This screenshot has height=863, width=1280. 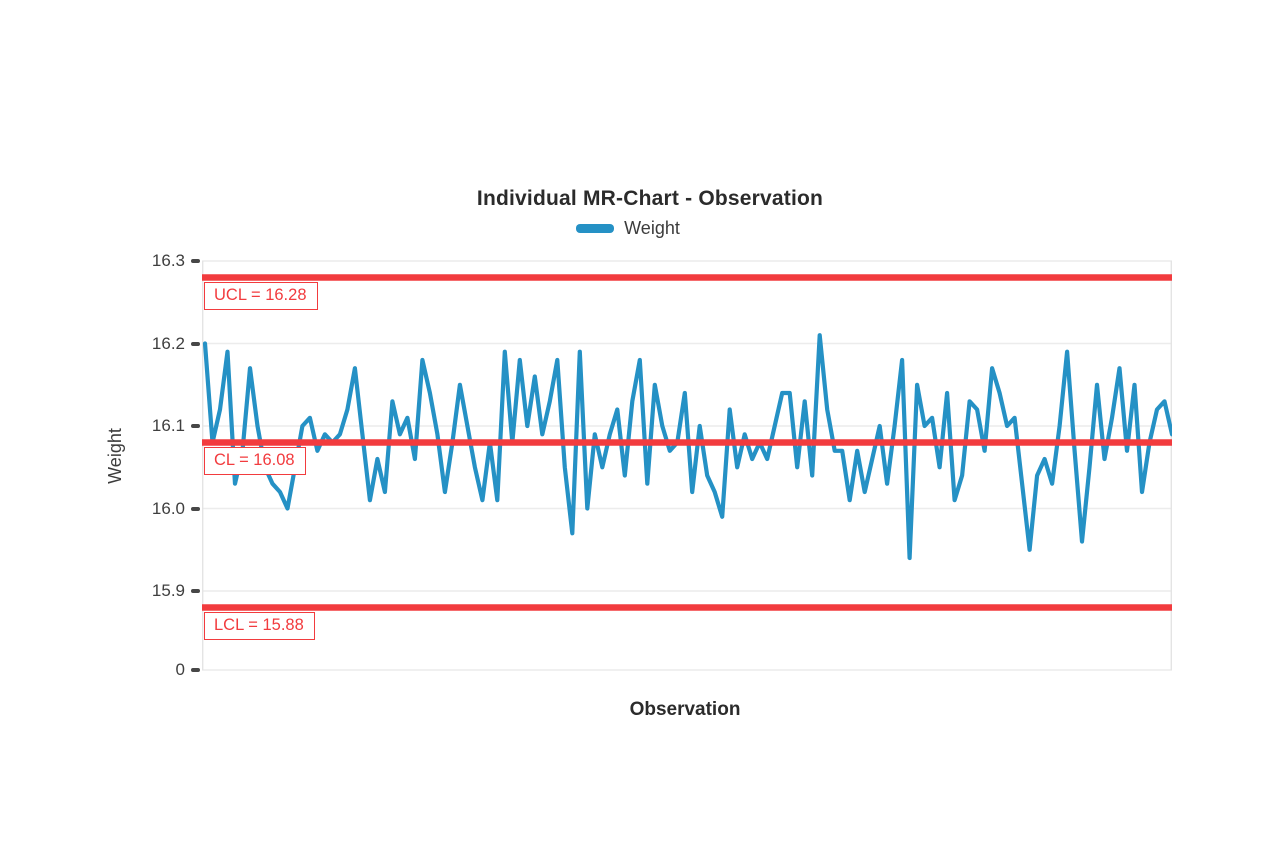 What do you see at coordinates (650, 198) in the screenshot?
I see `chart-title: Individual MR-Chart - Observation` at bounding box center [650, 198].